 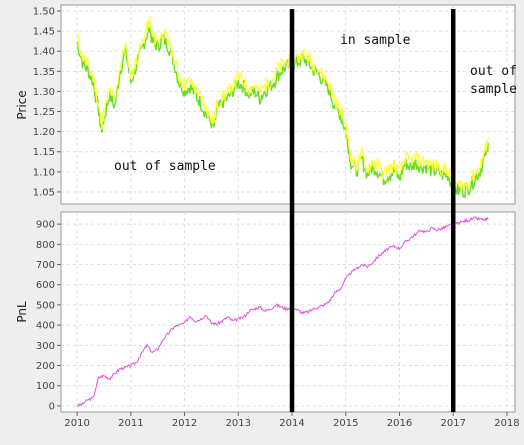 I want to click on x-tick-label: 2017, so click(x=452, y=423).